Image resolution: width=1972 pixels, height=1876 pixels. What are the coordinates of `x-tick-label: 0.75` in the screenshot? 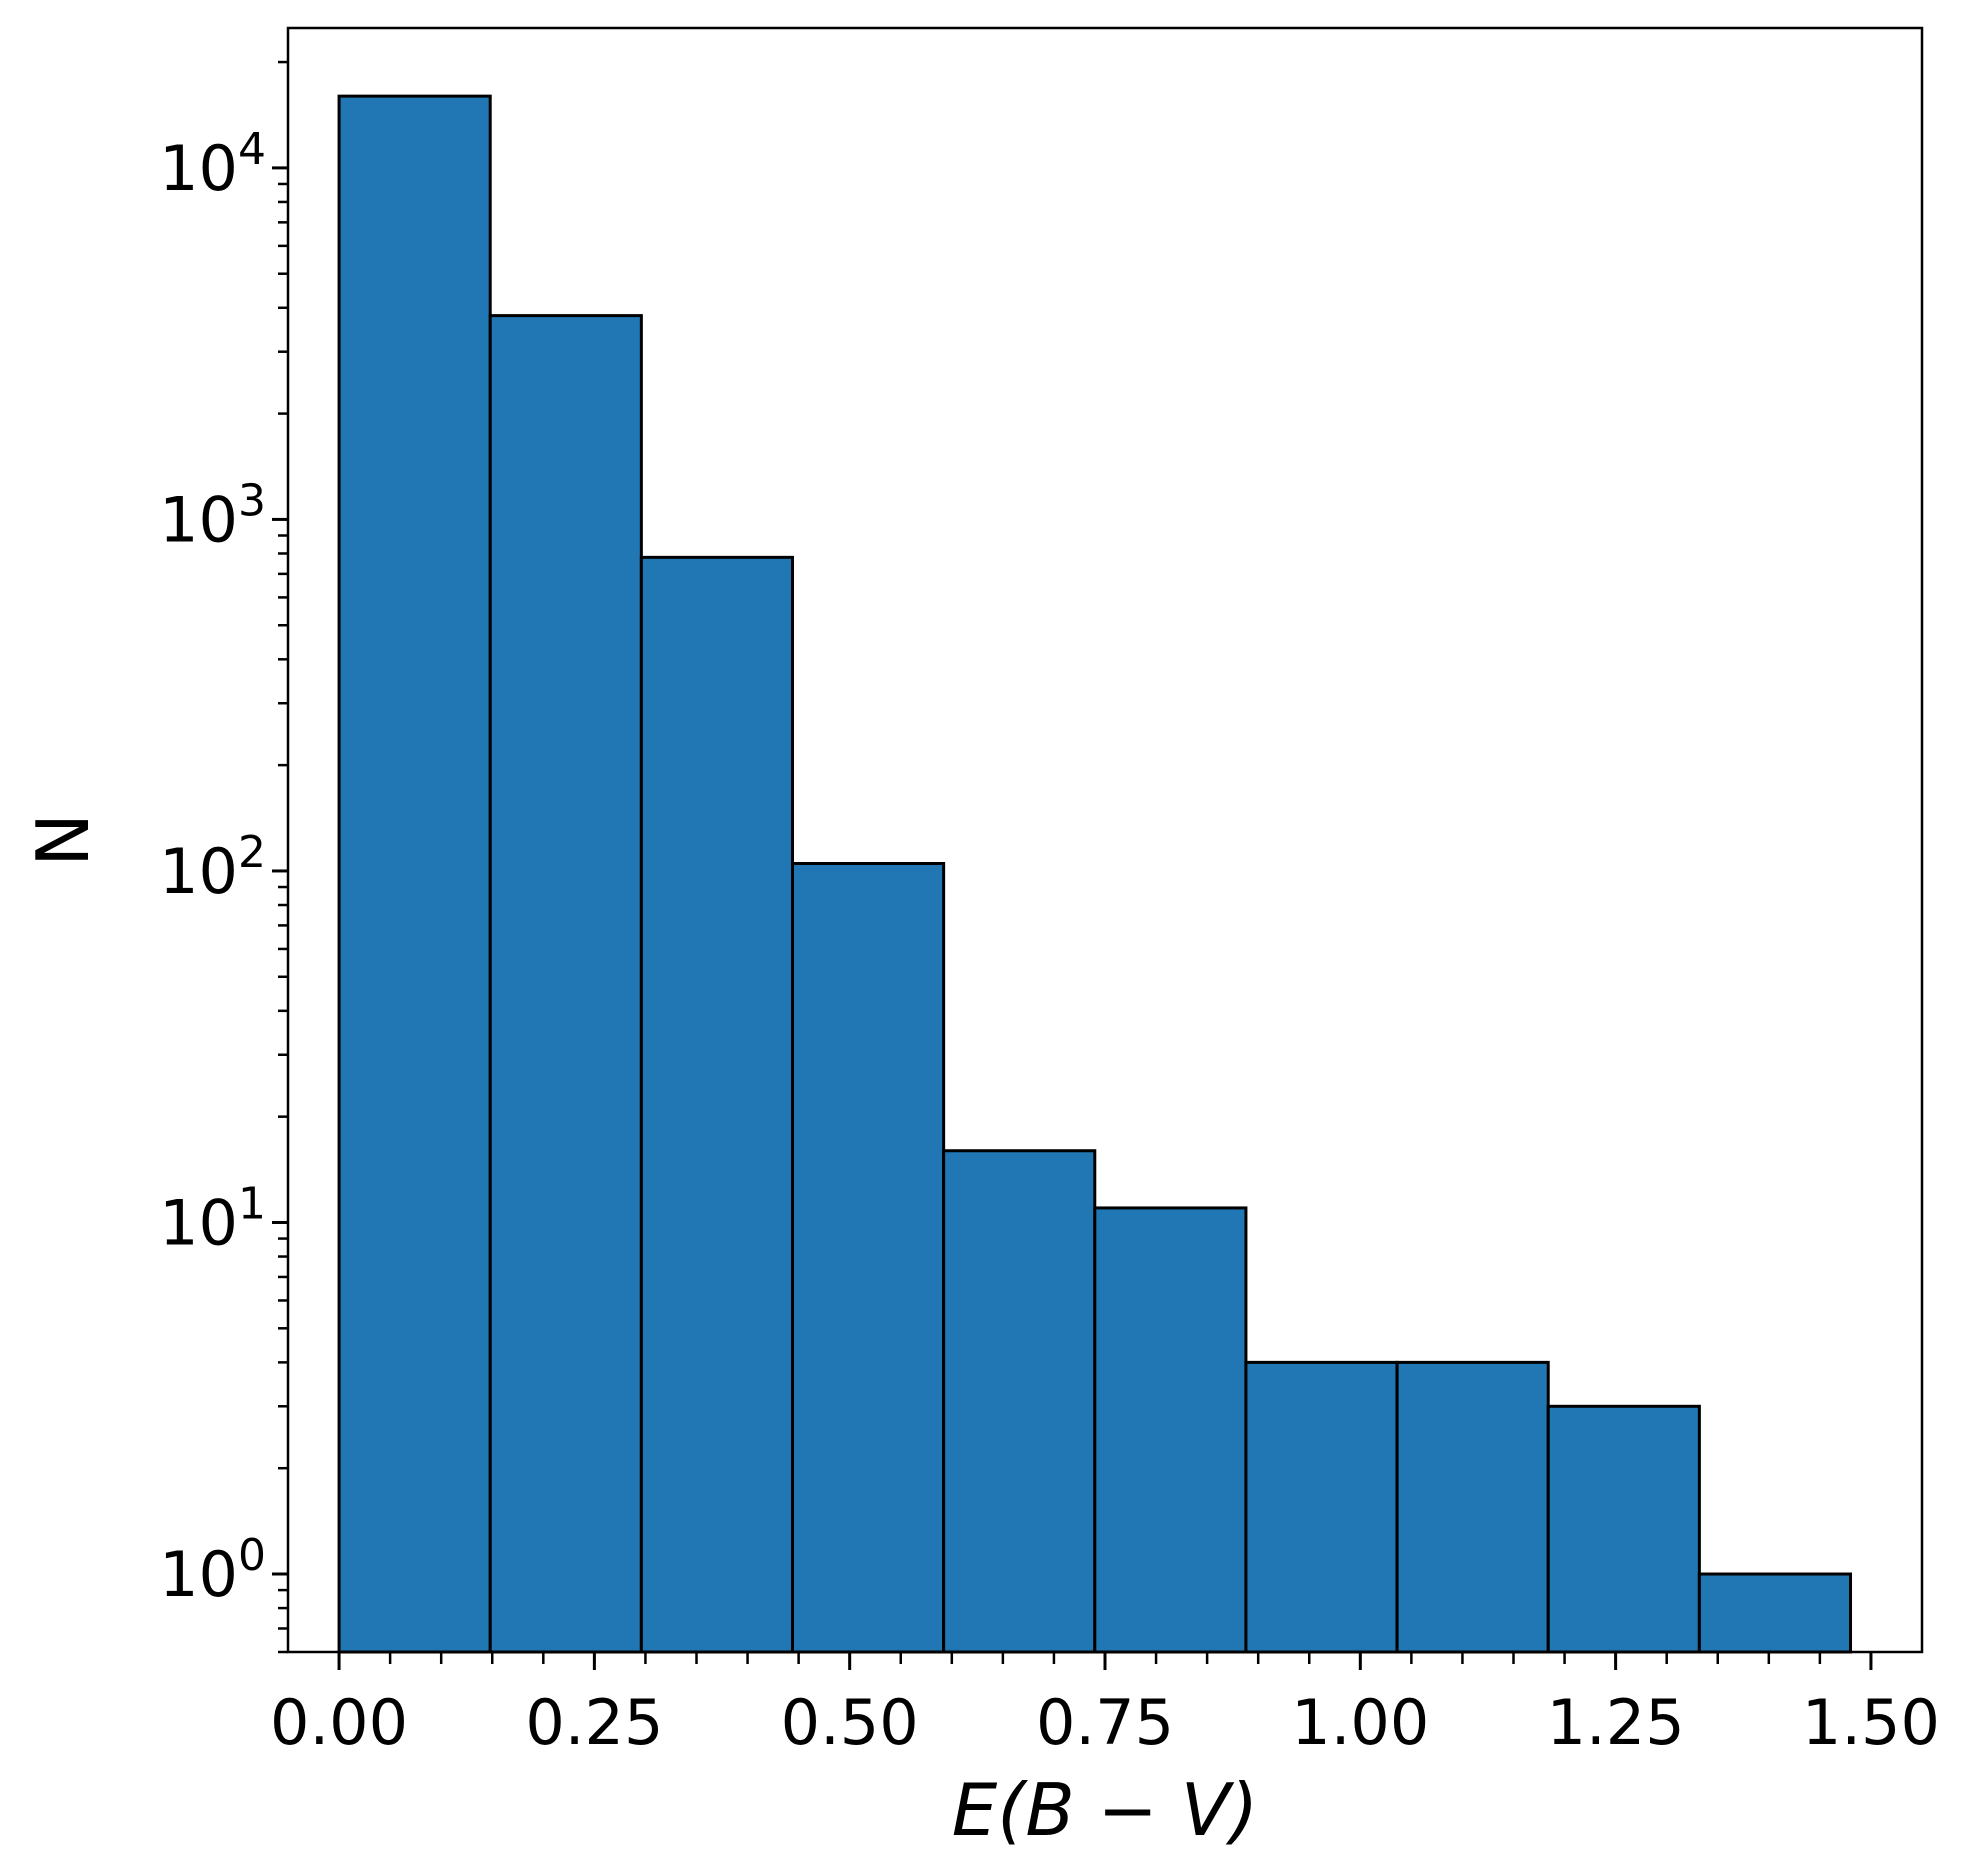 It's located at (1105, 1722).